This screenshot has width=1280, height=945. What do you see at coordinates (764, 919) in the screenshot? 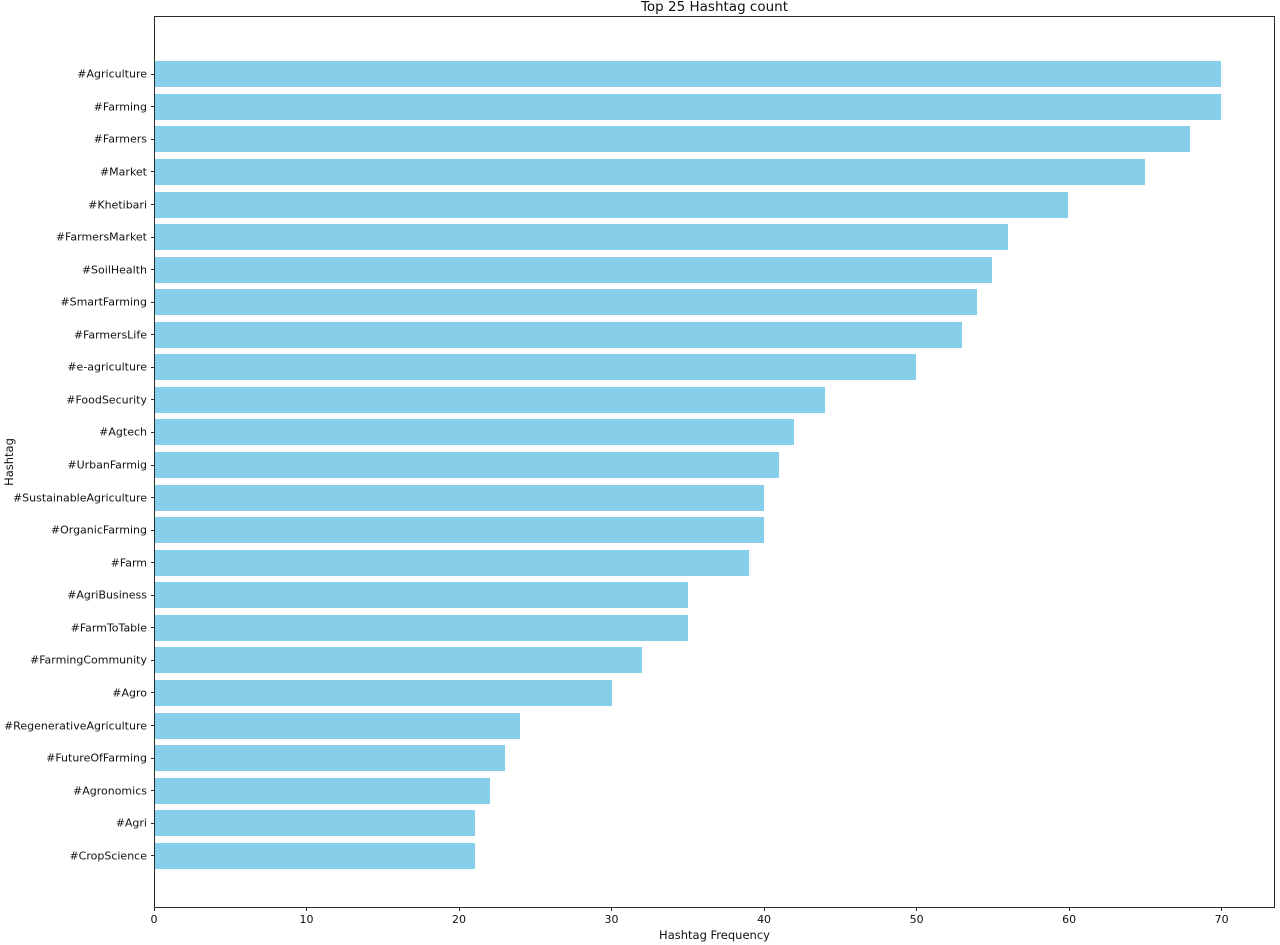
I see `x-tick-label: 40` at bounding box center [764, 919].